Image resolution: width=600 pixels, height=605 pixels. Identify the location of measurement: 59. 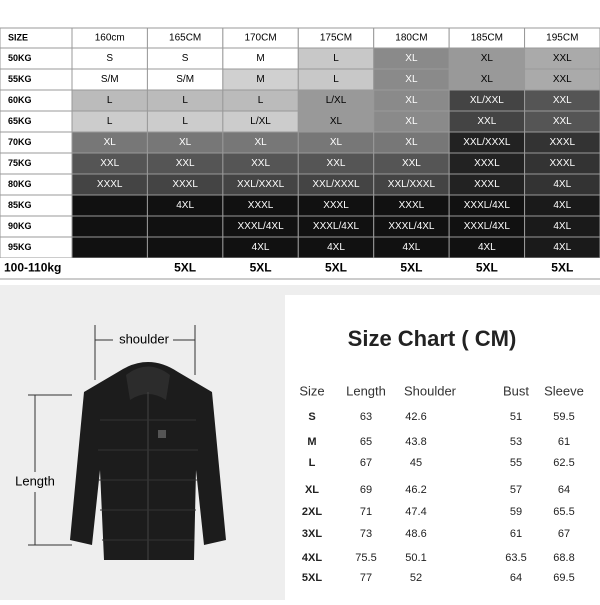
(516, 512).